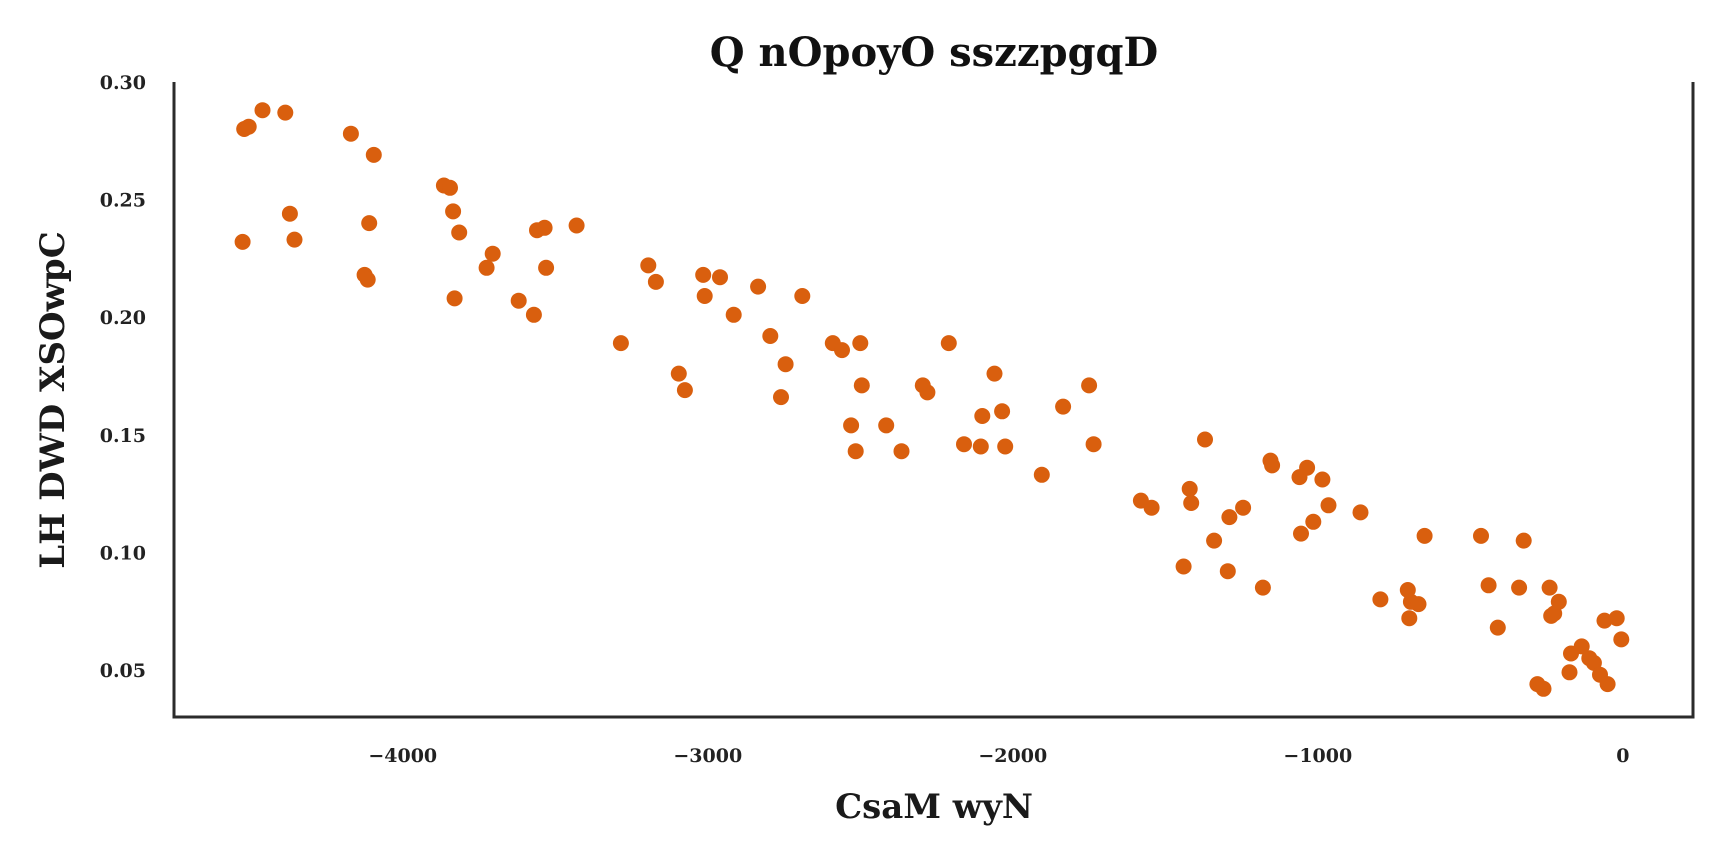 This screenshot has width=1712, height=856. I want to click on y-tick-label: 0.20, so click(123, 318).